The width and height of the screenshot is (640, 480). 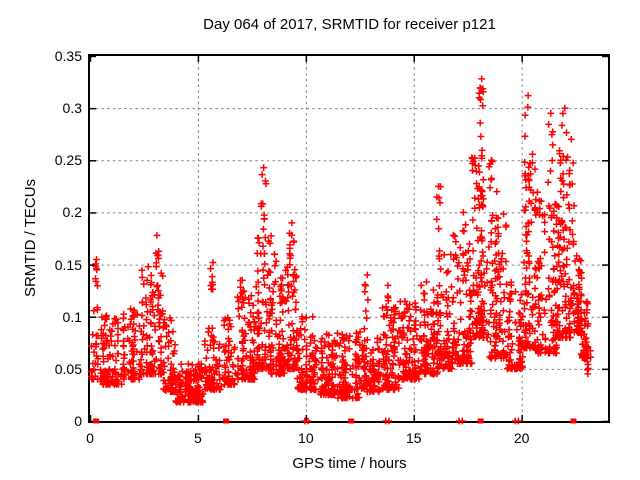 I want to click on zero-level-markers, so click(x=335, y=421).